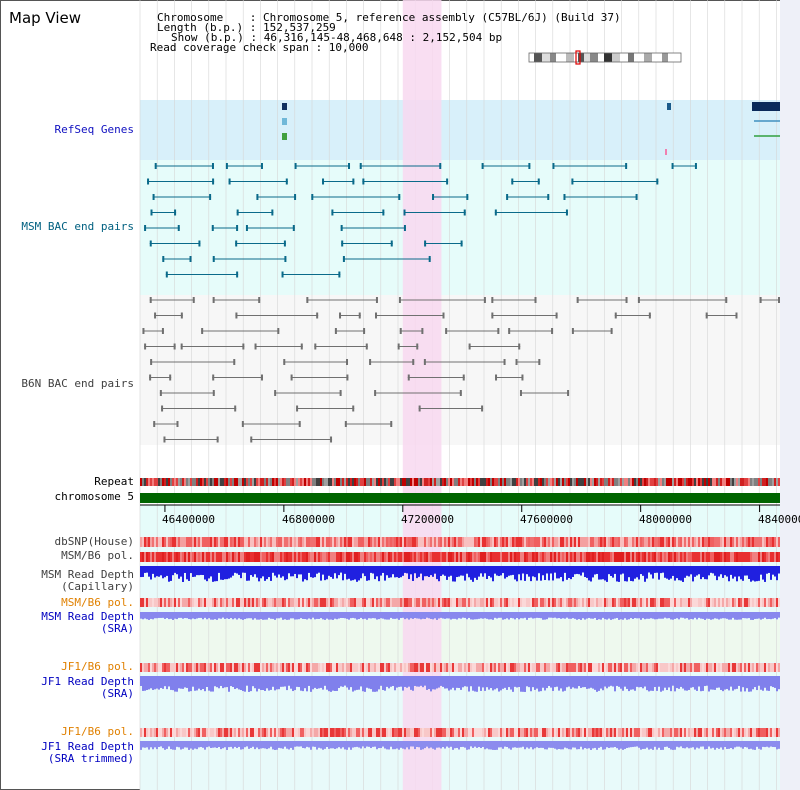  I want to click on ideogram-band, so click(553, 57).